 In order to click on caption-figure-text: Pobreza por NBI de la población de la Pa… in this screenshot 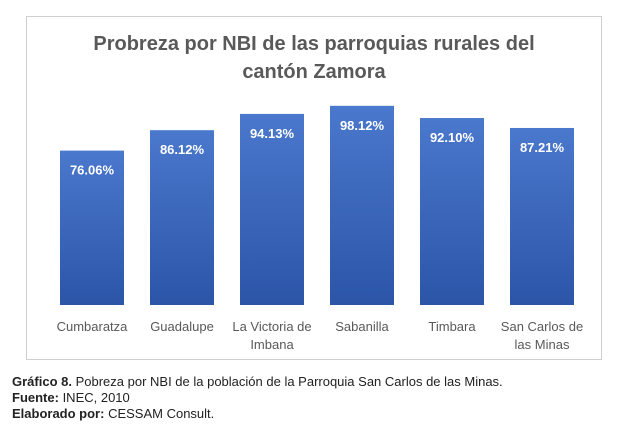, I will do `click(287, 381)`.